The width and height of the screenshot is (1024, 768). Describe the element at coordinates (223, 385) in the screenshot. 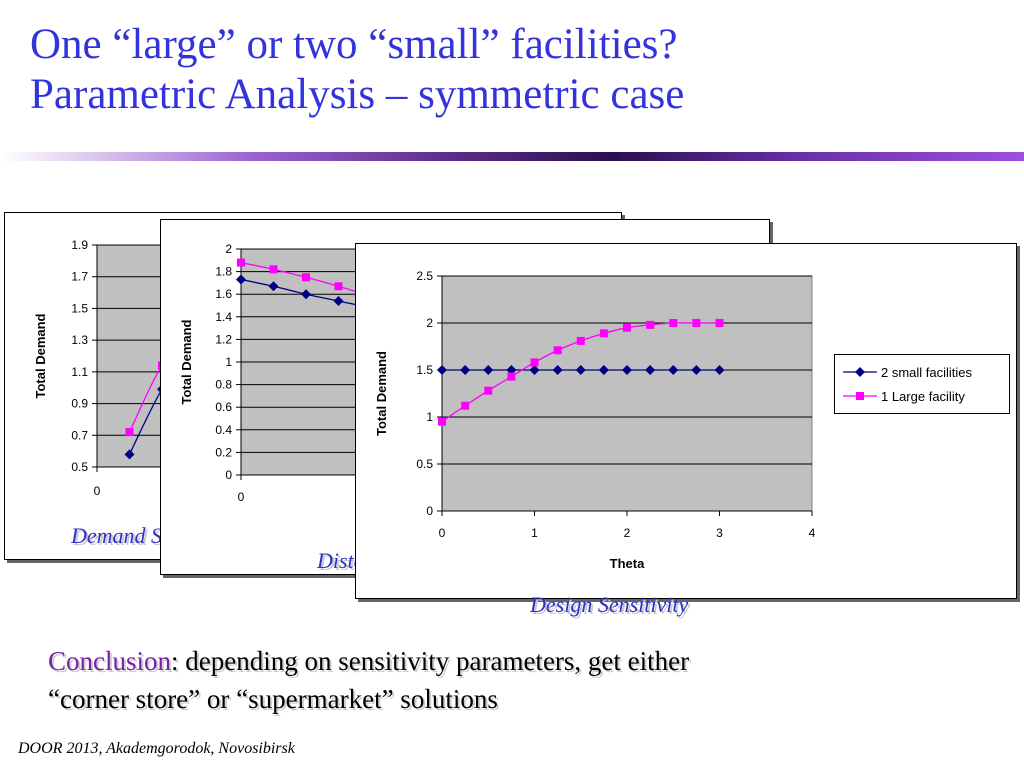

I see `y-tick-label: 0.8` at that location.